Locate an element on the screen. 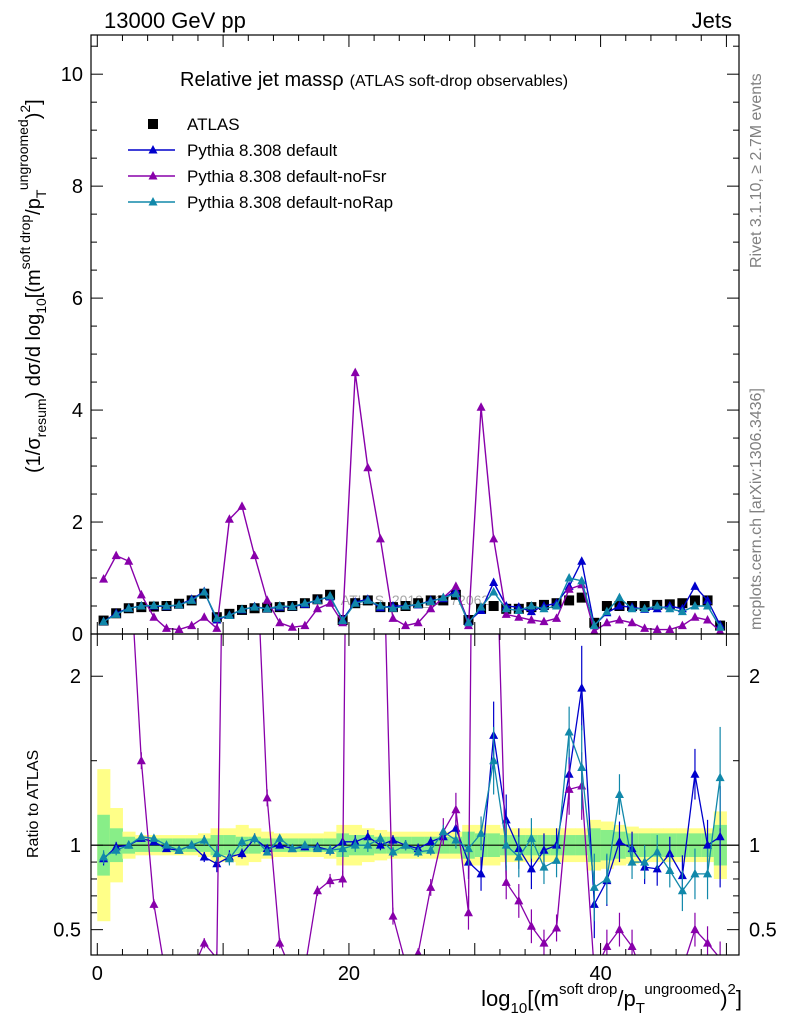 Image resolution: width=786 pixels, height=1024 pixels. ratio-y-tick-label-right: 0.5 is located at coordinates (763, 931).